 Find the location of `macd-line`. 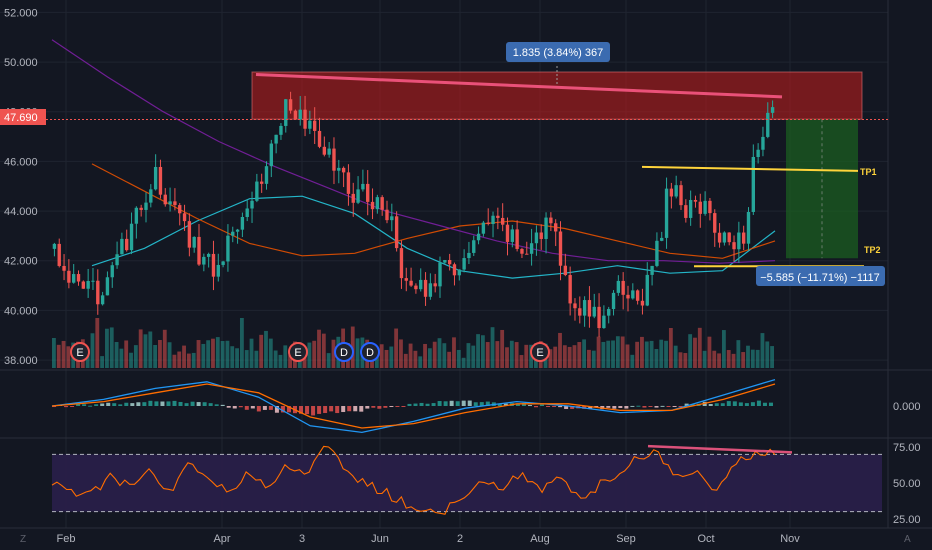

macd-line is located at coordinates (413, 406).